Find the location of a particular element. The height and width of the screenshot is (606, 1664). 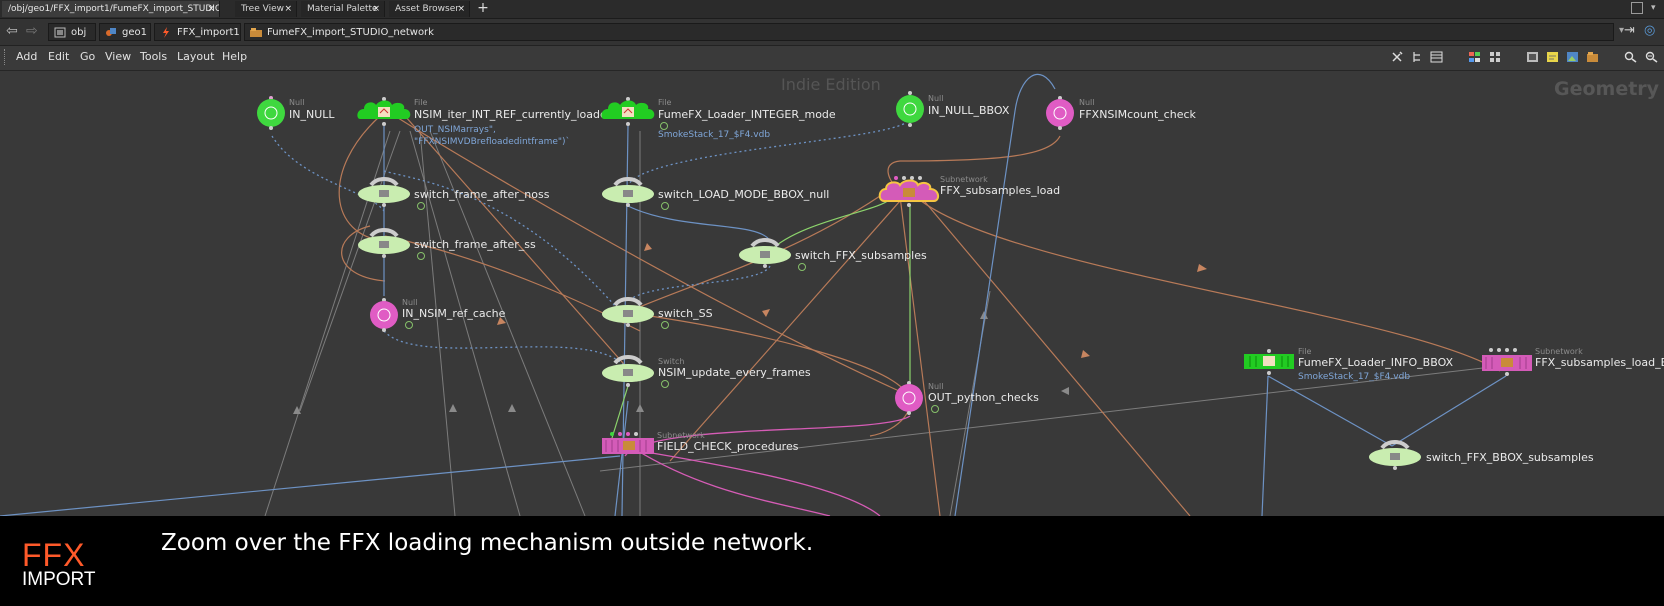

obj-icon is located at coordinates (60, 32).